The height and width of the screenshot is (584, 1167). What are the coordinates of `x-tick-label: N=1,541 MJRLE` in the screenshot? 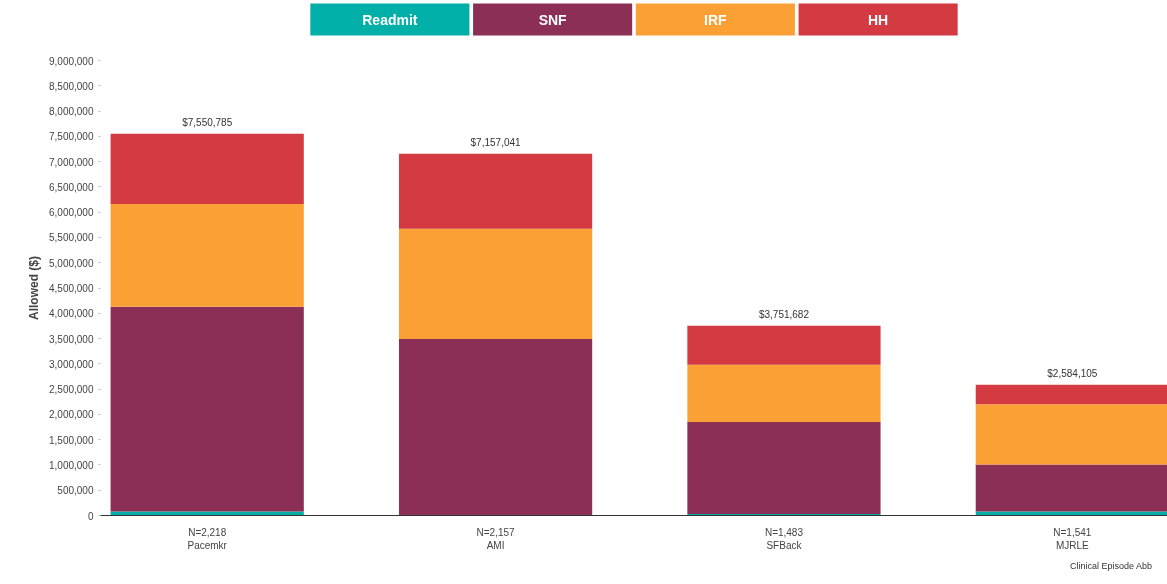 It's located at (1072, 538).